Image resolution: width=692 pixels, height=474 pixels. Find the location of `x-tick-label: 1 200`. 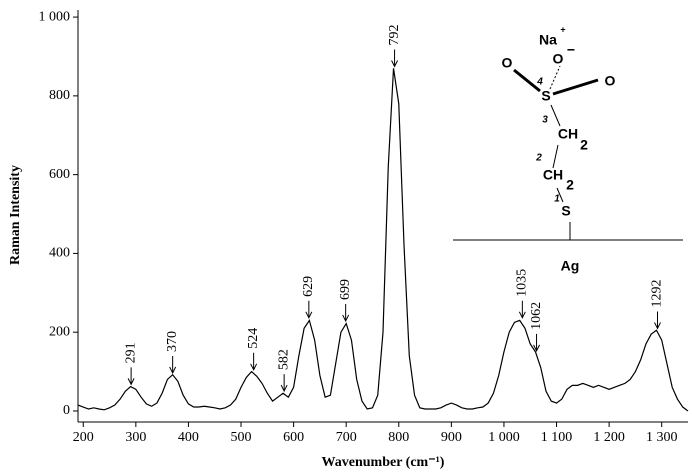

x-tick-label: 1 200 is located at coordinates (609, 437).